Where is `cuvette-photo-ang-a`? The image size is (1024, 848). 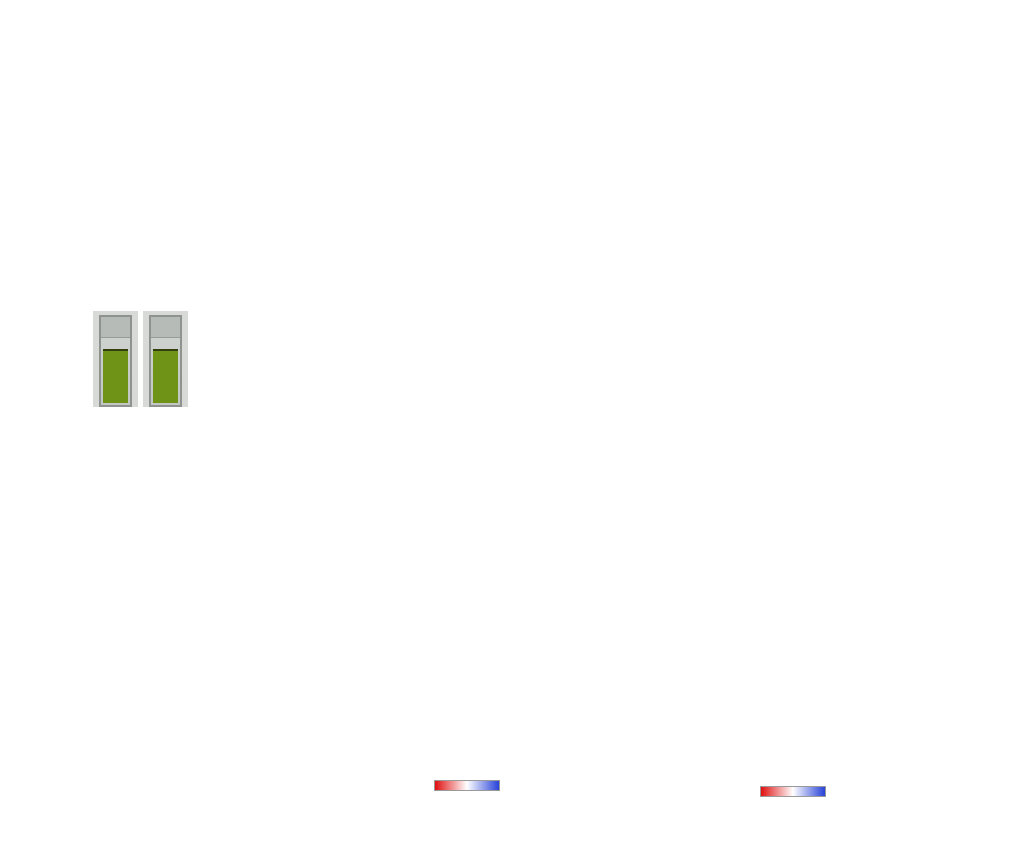
cuvette-photo-ang-a is located at coordinates (115, 359).